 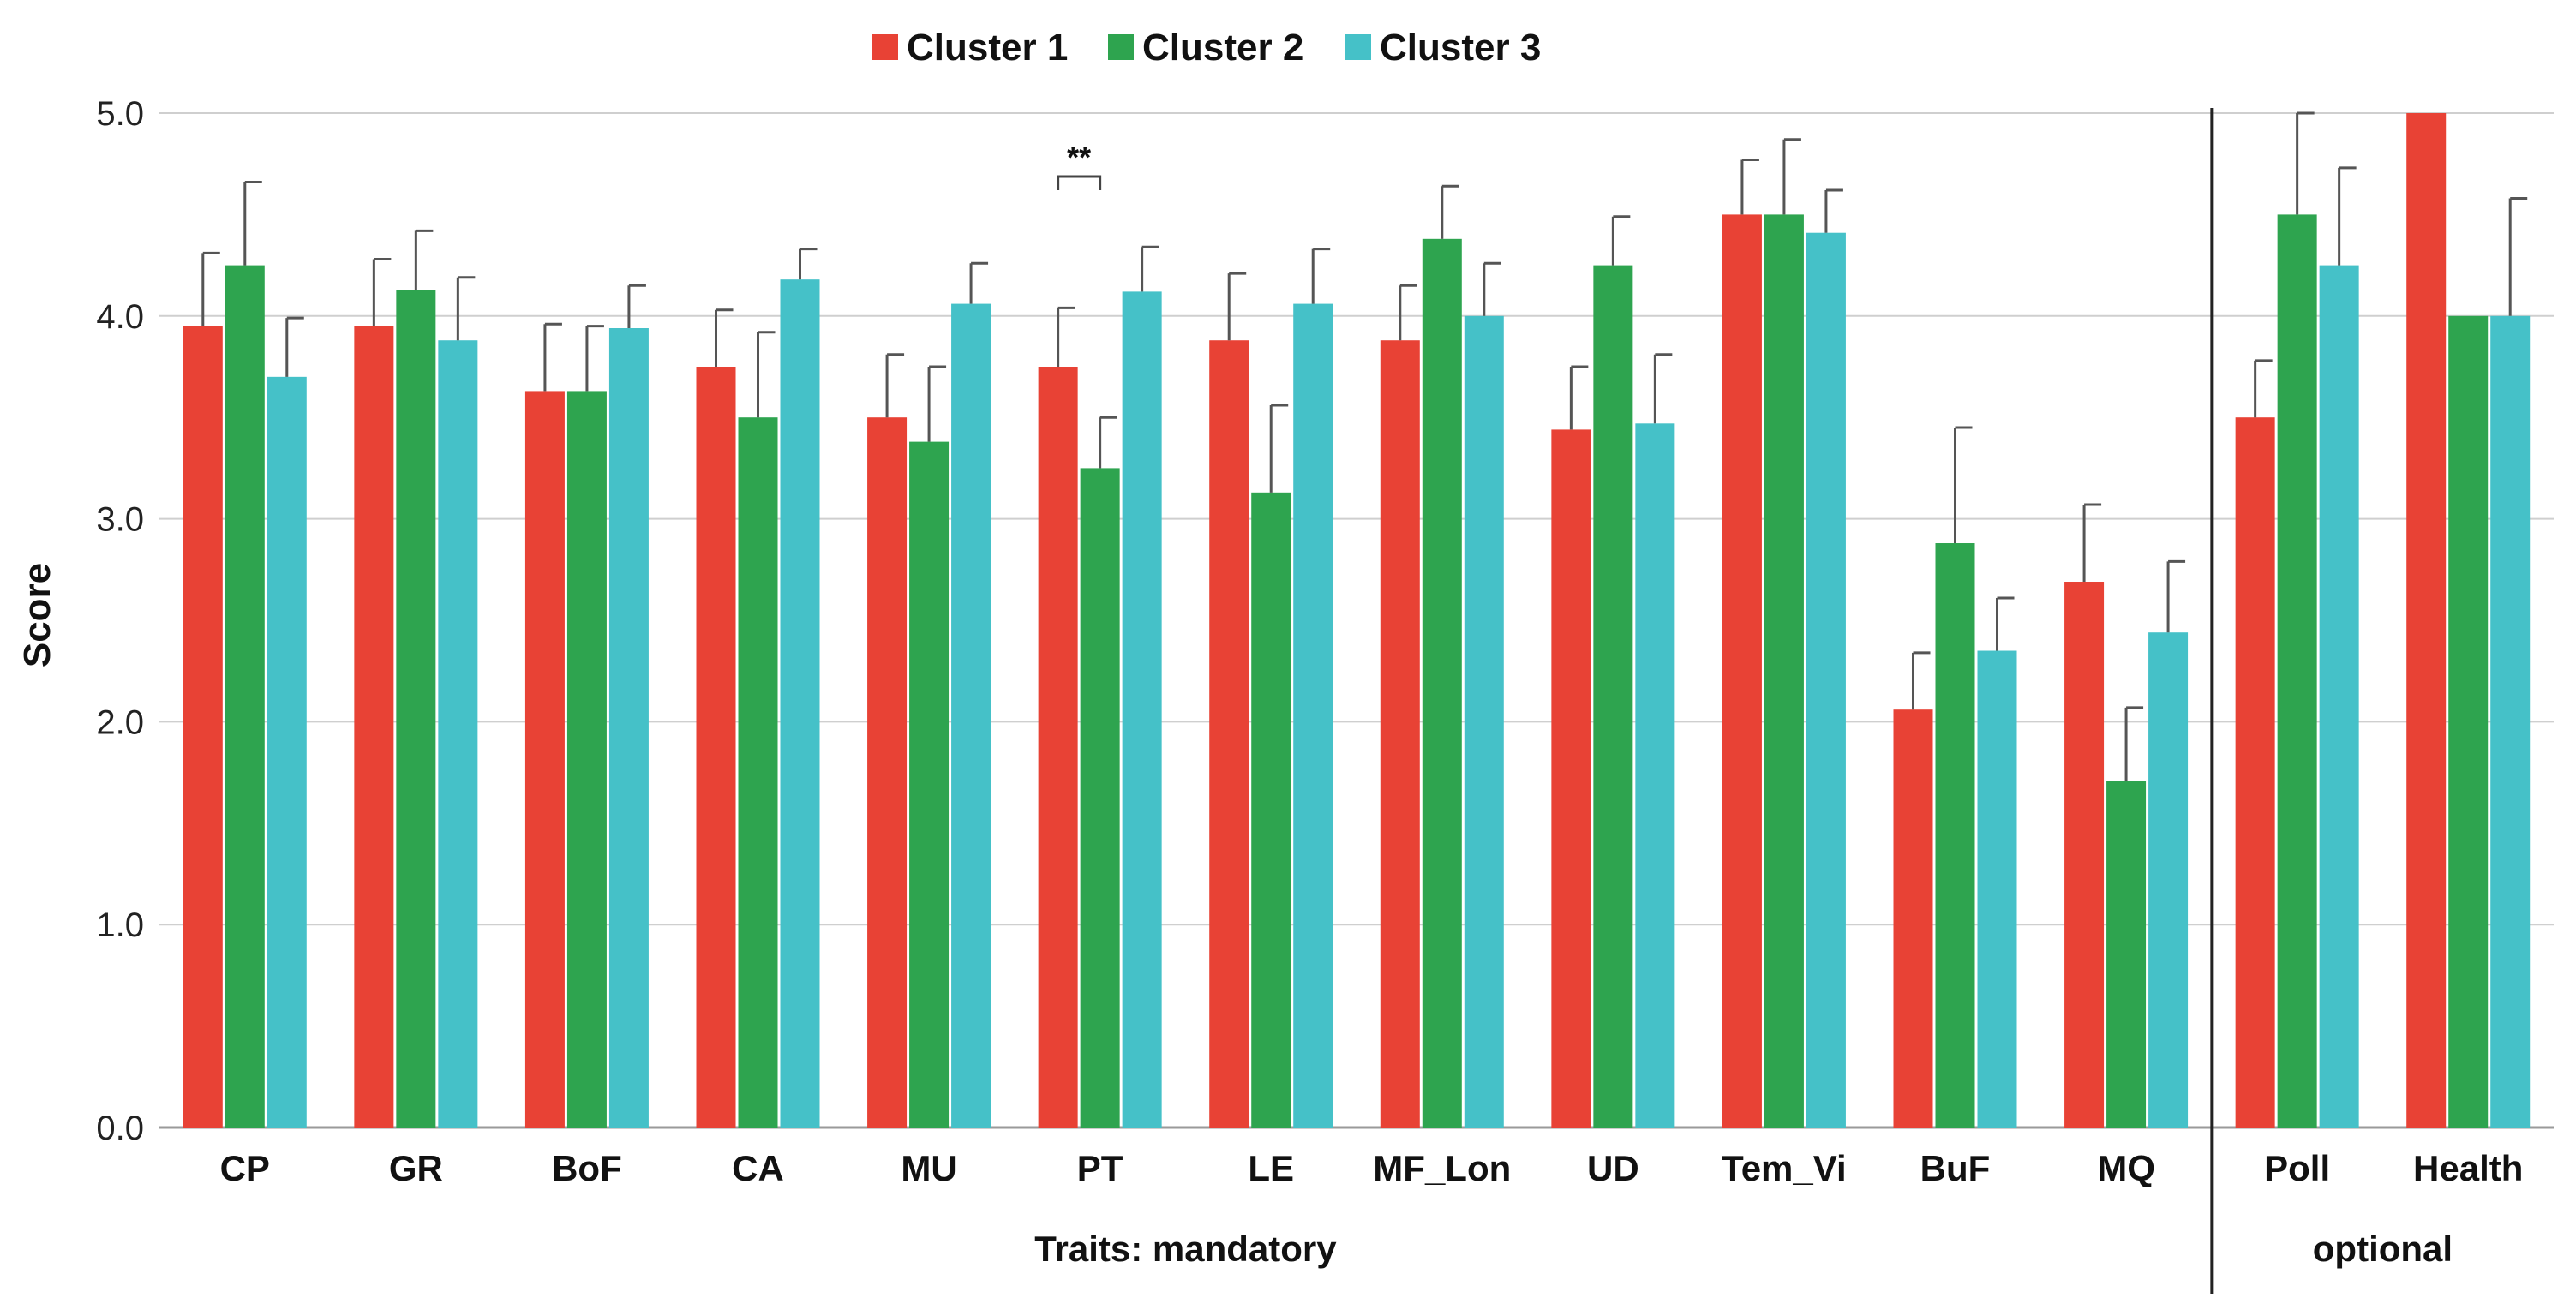 What do you see at coordinates (758, 1168) in the screenshot?
I see `x-tick-label: CA` at bounding box center [758, 1168].